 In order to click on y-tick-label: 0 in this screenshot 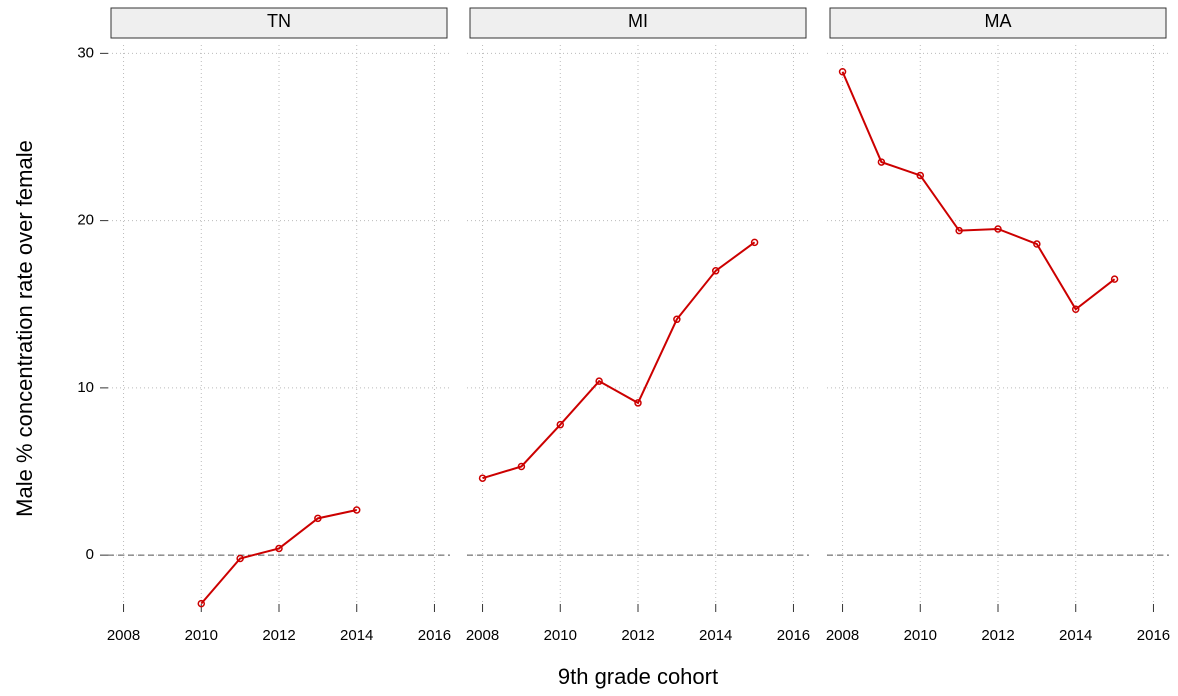, I will do `click(90, 554)`.